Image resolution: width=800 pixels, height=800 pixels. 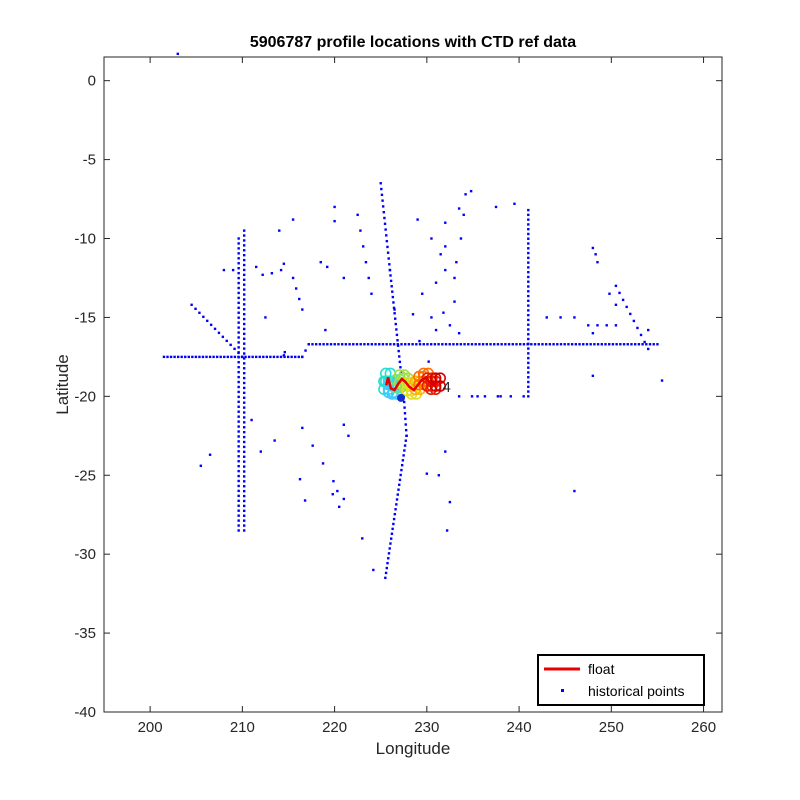 What do you see at coordinates (611, 727) in the screenshot?
I see `x-tick-label: 250` at bounding box center [611, 727].